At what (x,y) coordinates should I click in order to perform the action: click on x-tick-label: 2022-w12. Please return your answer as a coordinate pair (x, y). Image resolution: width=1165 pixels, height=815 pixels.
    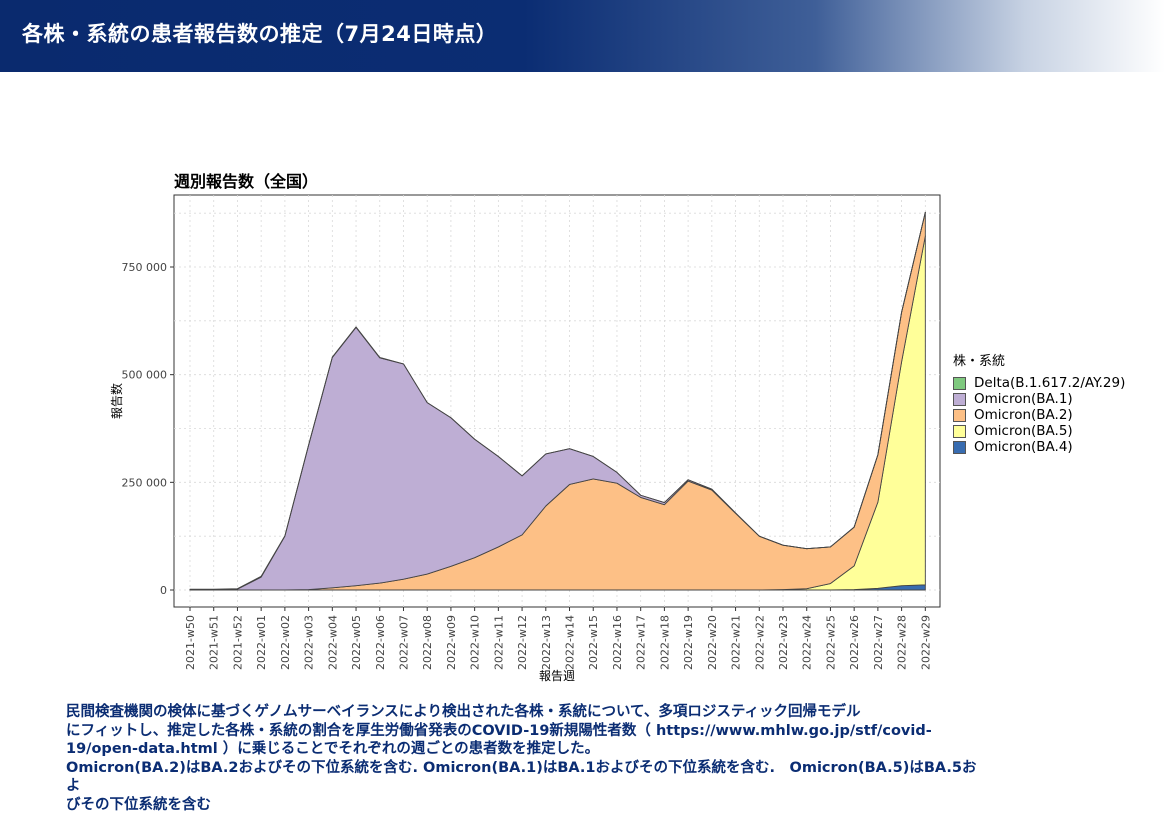
    Looking at the image, I should click on (522, 642).